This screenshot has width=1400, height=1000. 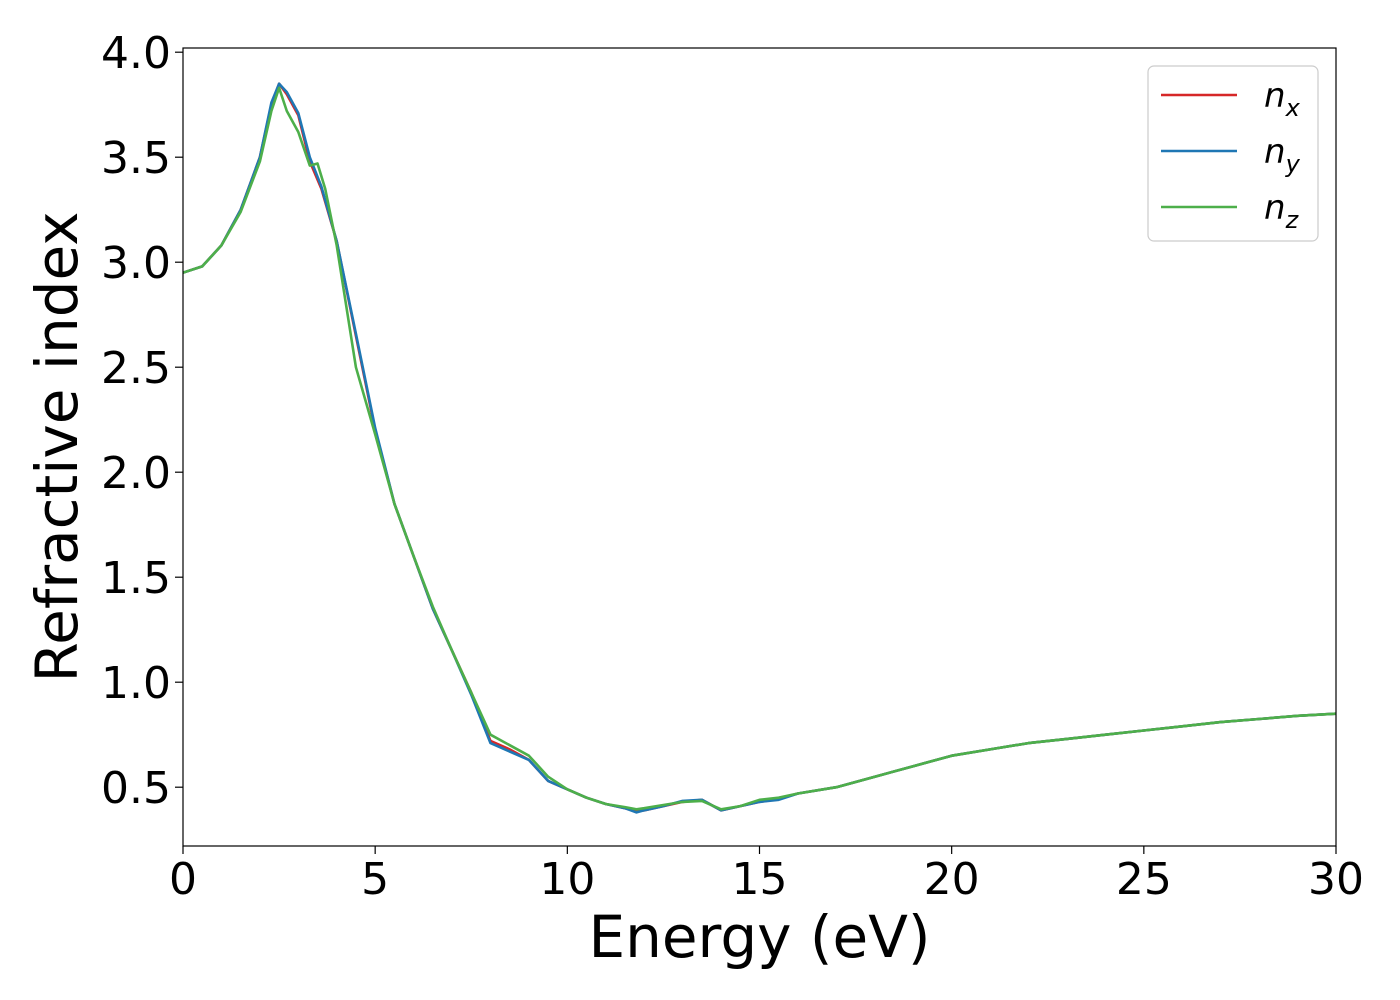 I want to click on x-tick-label: 10, so click(x=567, y=879).